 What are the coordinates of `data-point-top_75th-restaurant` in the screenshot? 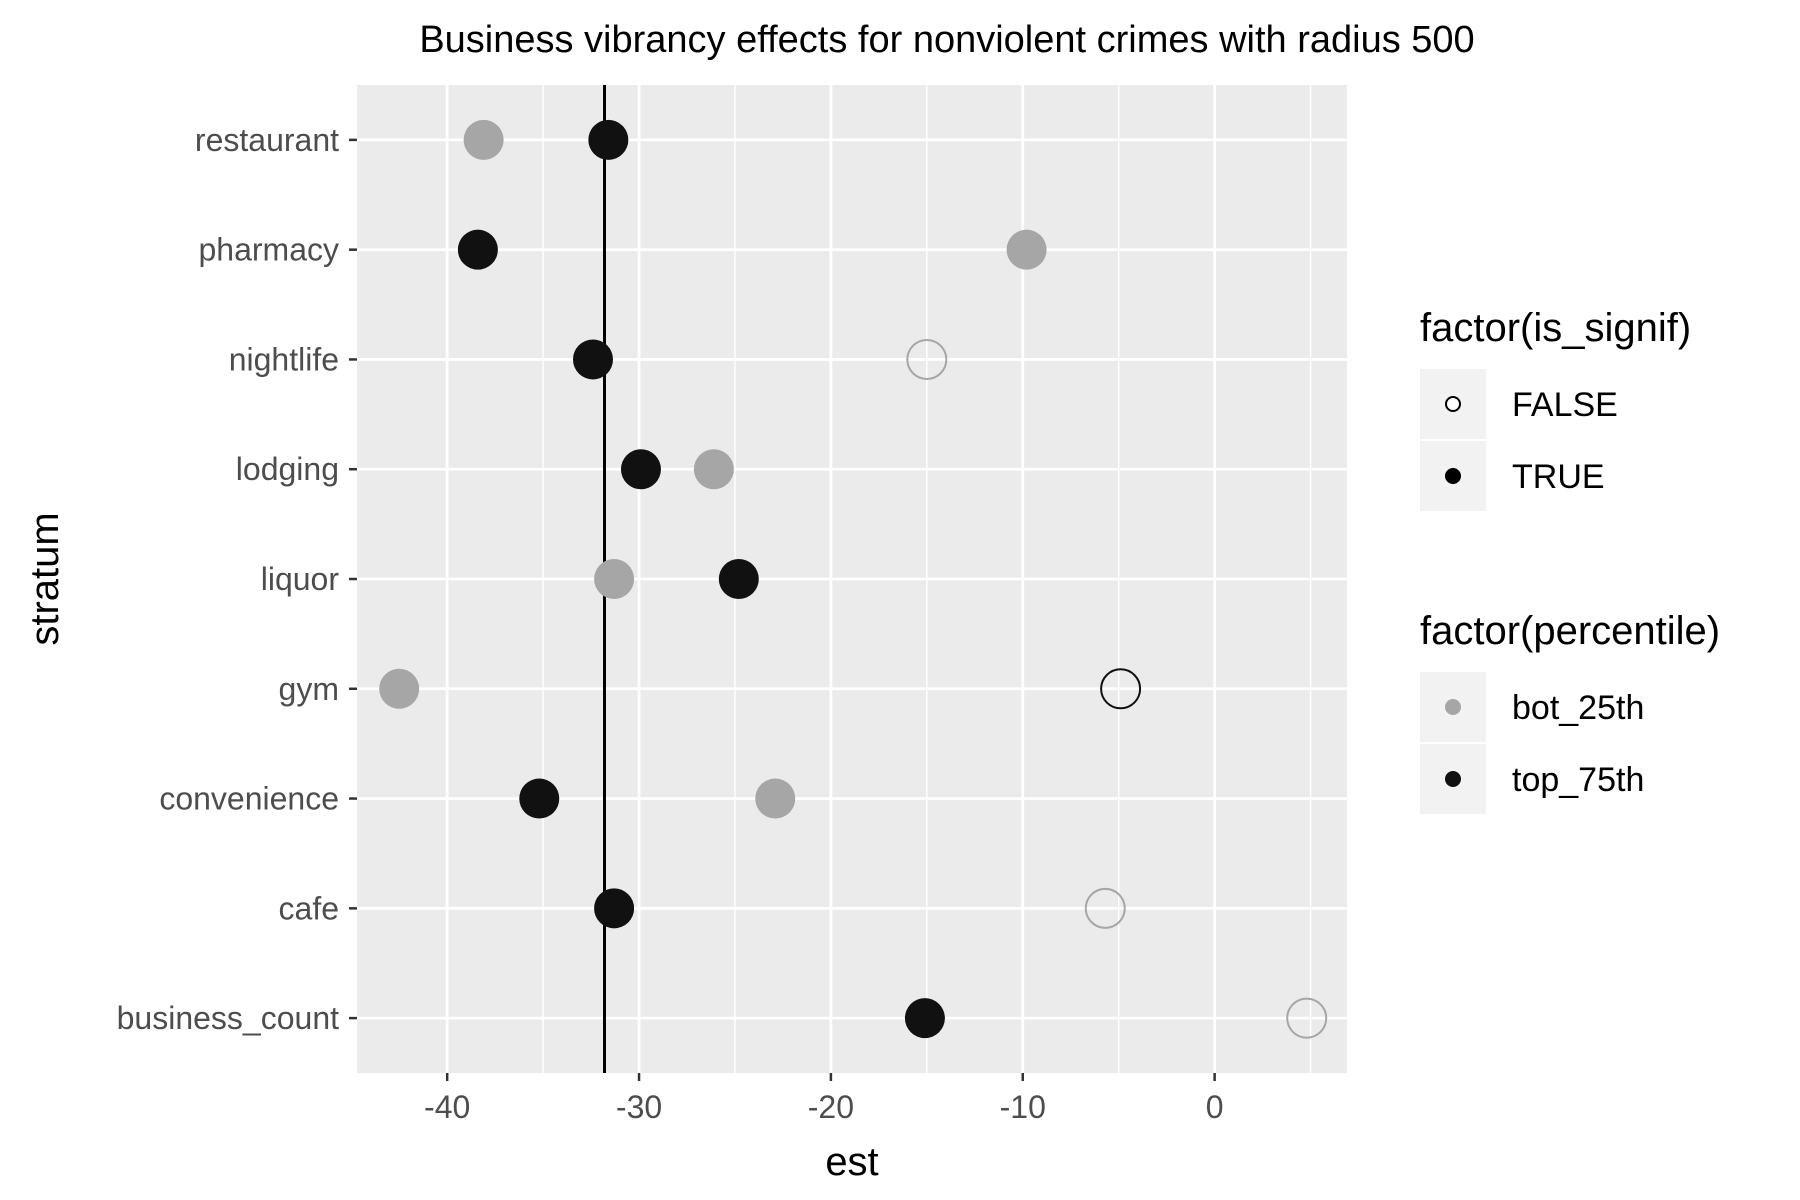 It's located at (608, 139).